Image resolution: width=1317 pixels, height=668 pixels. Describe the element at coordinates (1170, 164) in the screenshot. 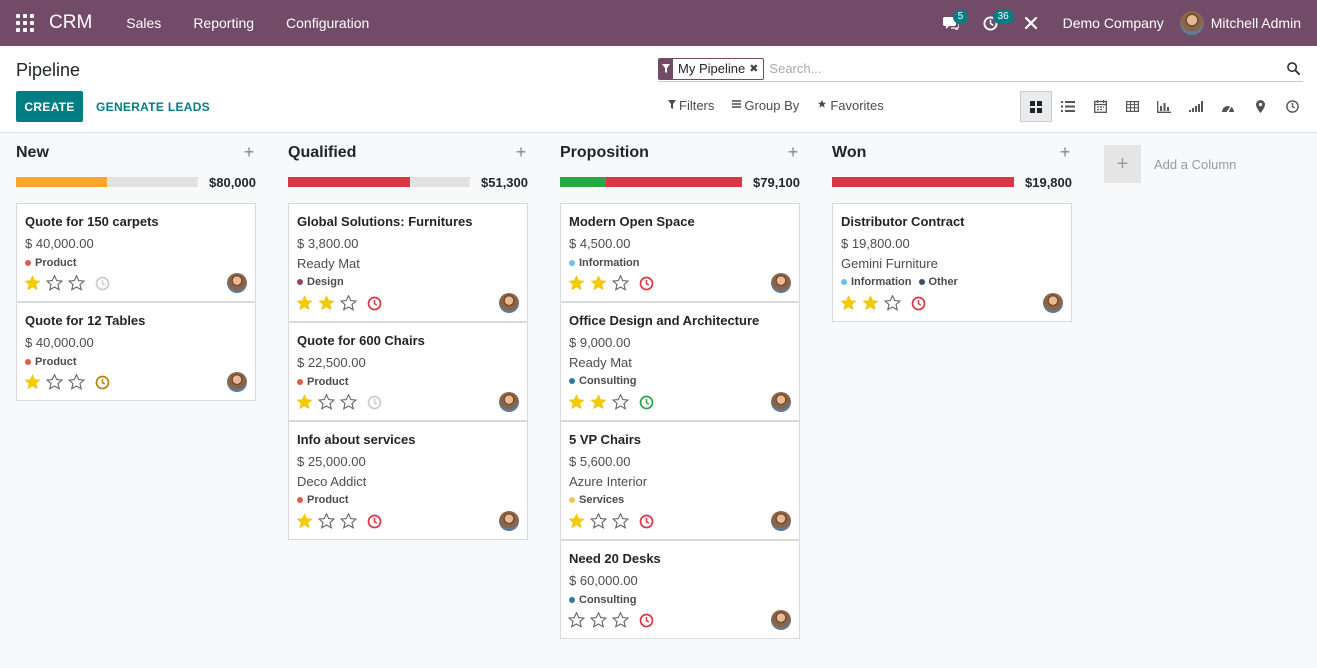

I see `add-column-button: + Add a Column` at that location.